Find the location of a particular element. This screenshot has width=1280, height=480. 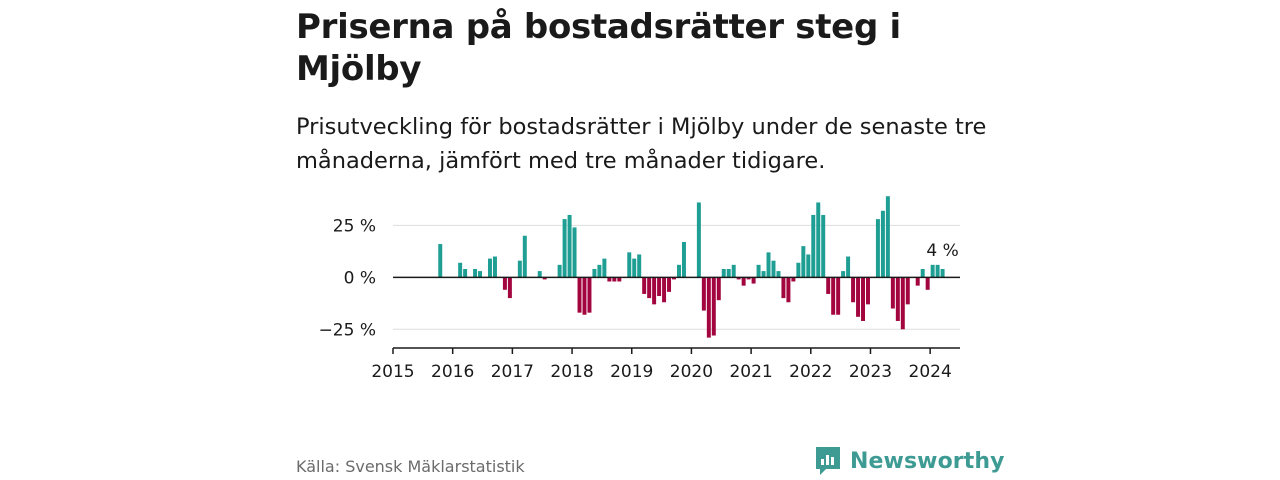

brand-name: Newsworthy is located at coordinates (927, 461).